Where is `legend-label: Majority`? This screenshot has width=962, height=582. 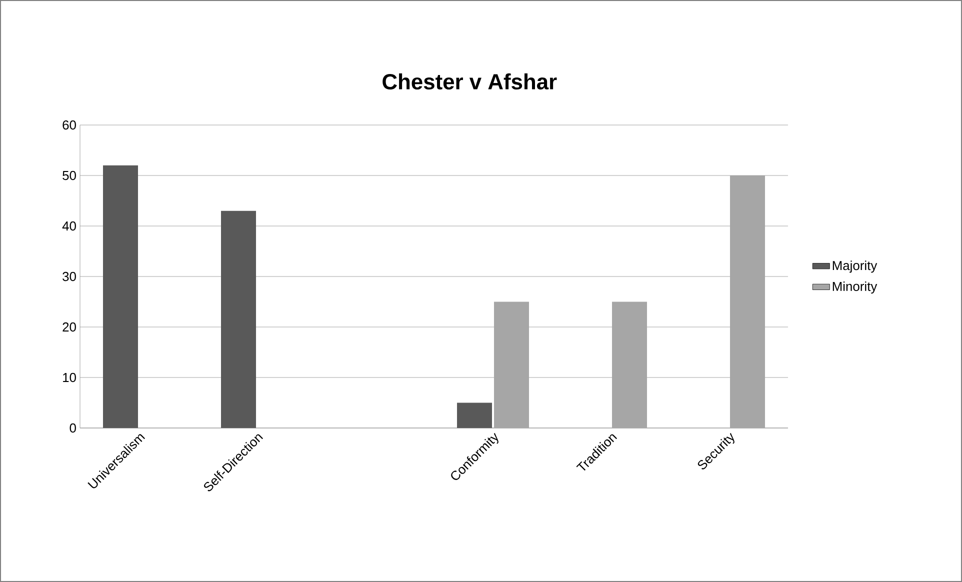
legend-label: Majority is located at coordinates (855, 266).